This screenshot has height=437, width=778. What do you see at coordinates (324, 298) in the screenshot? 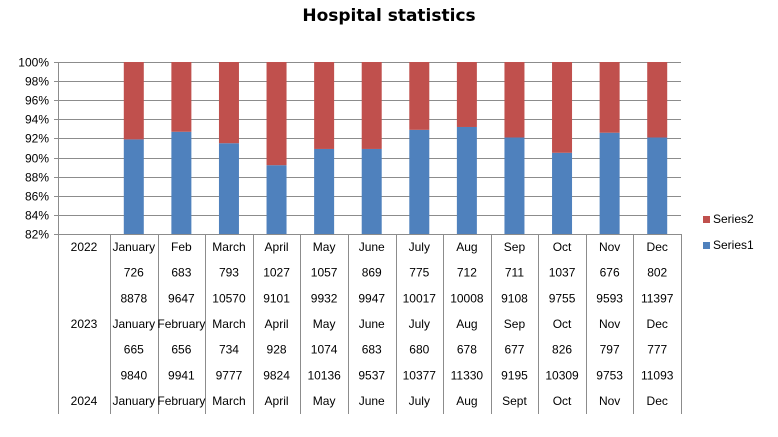
I see `table-cell: 9932` at bounding box center [324, 298].